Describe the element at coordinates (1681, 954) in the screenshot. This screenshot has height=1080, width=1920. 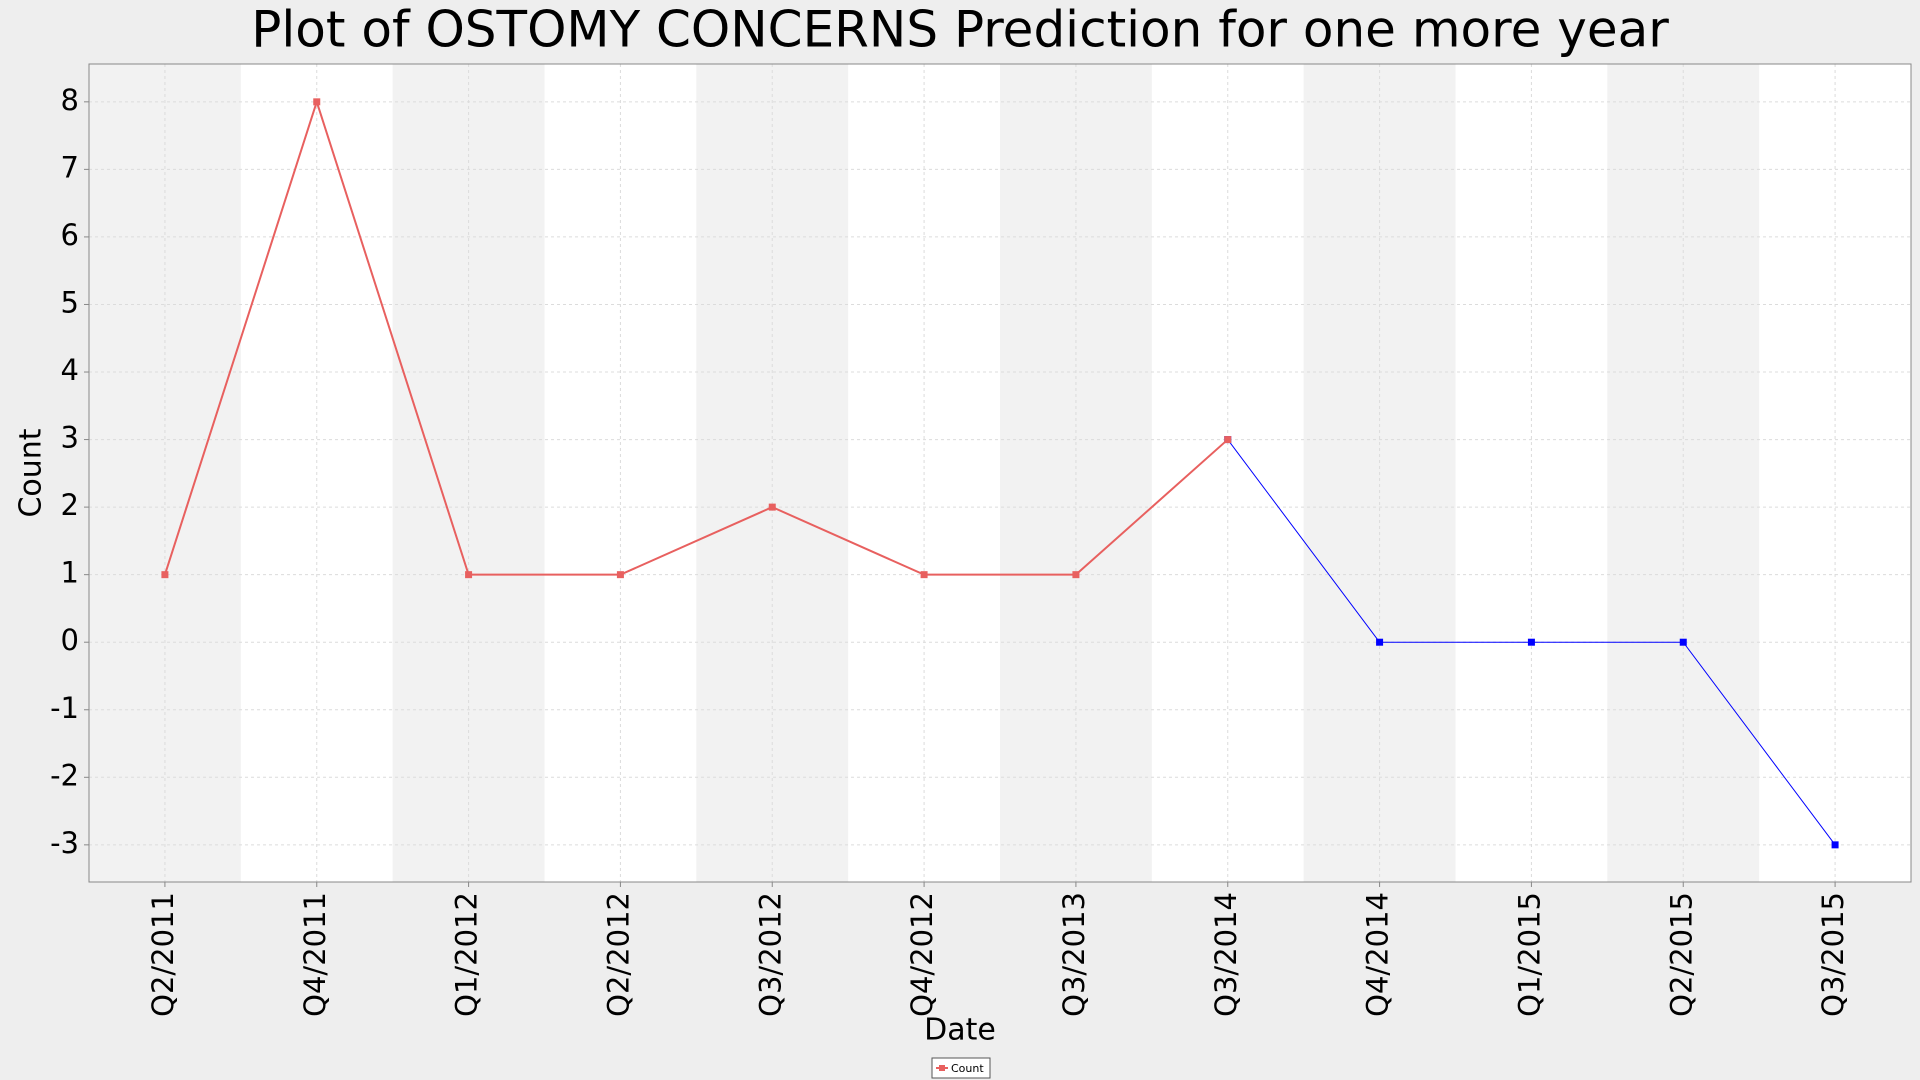
I see `x-tick-label: Q2/2015` at that location.